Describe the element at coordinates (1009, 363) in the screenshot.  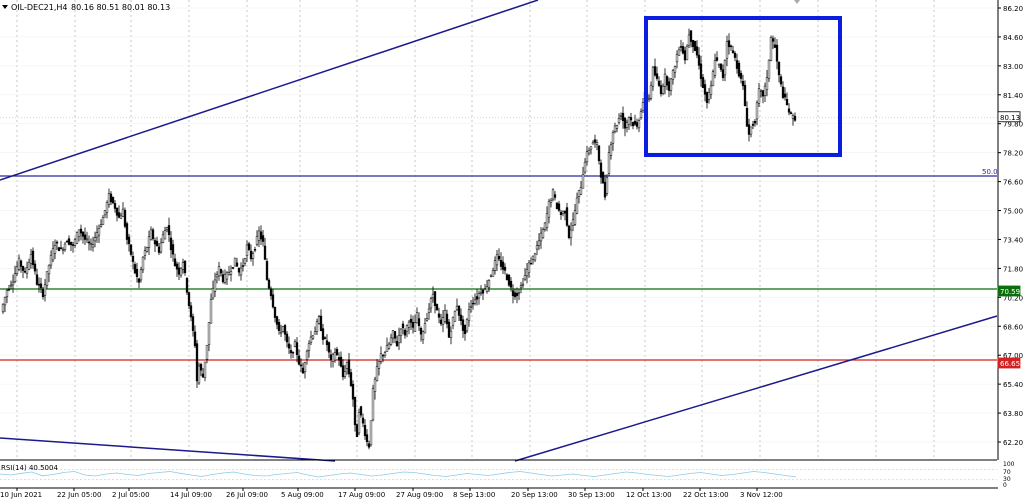
I see `red-level-tag-bg` at that location.